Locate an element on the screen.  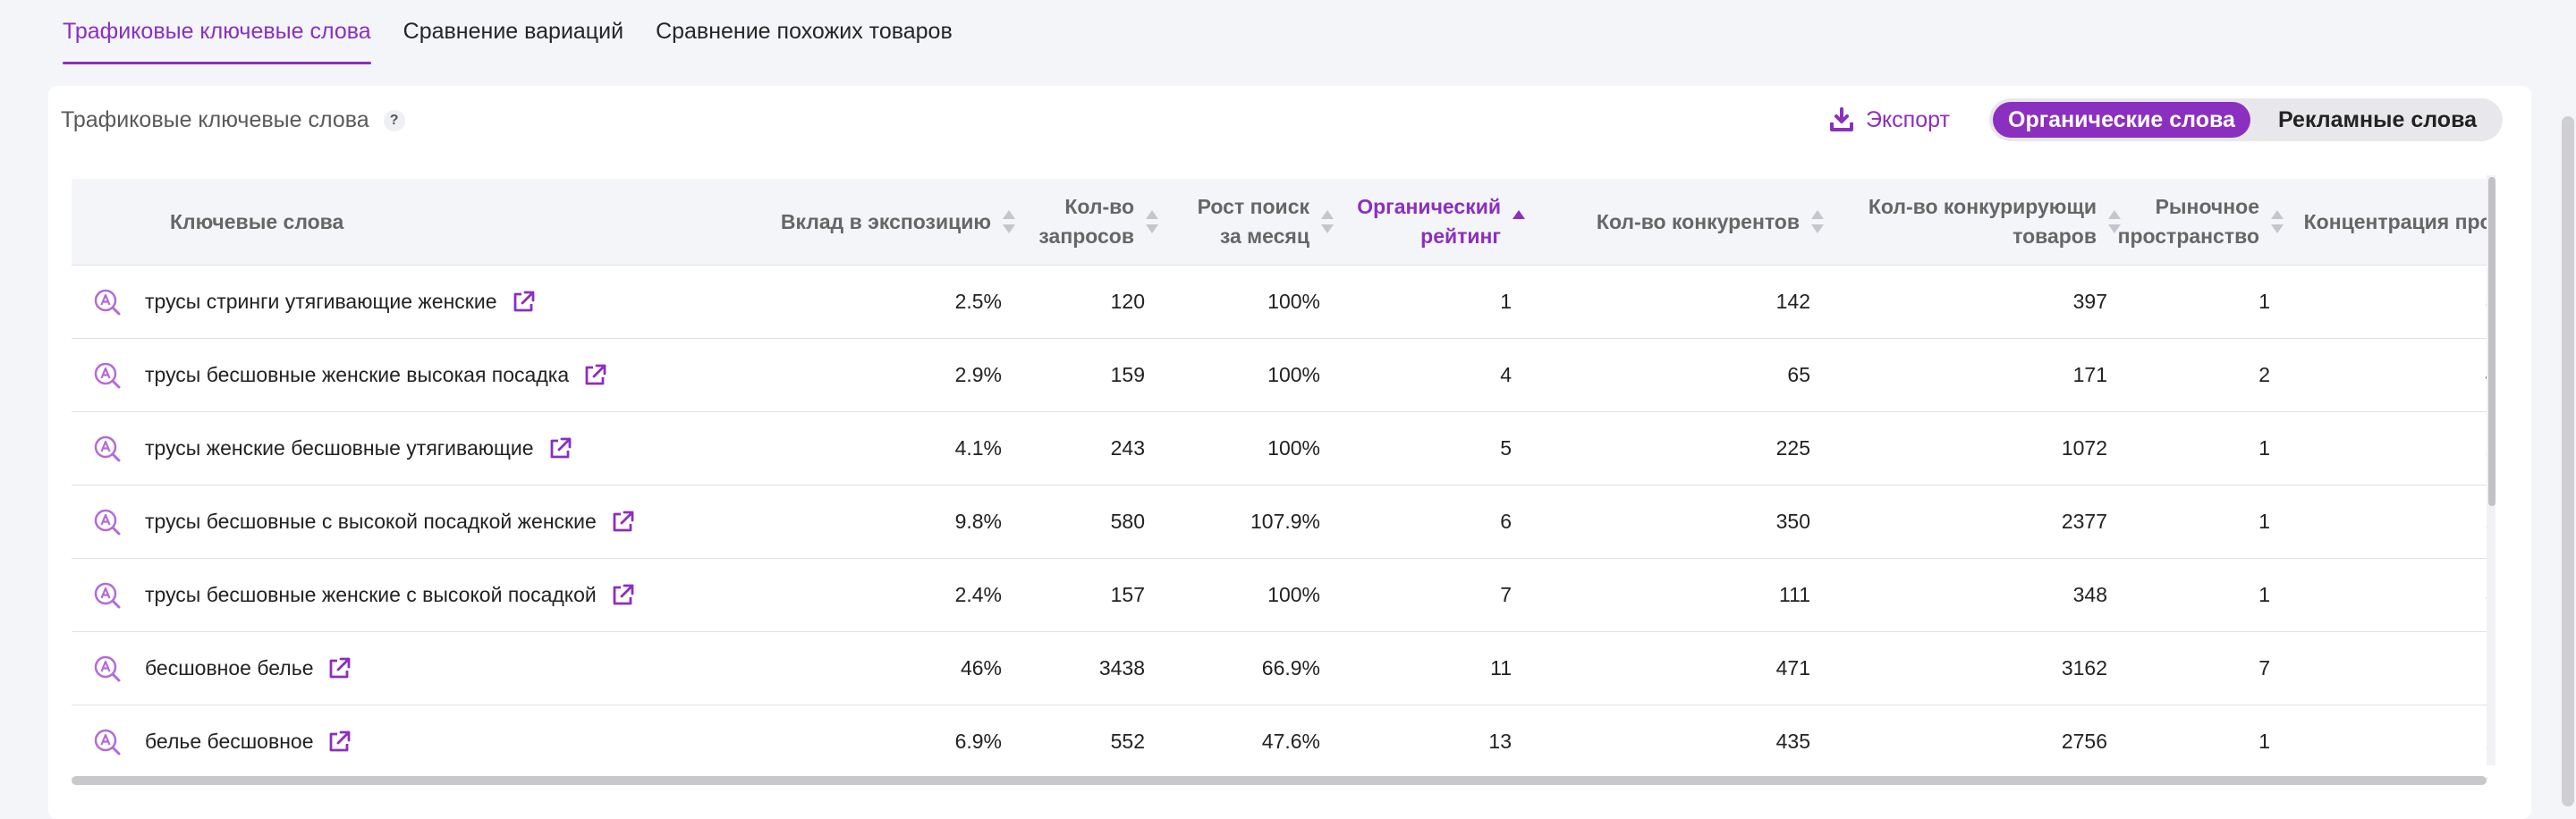
col-organic-rating: Органический рейтинг is located at coordinates (1432, 222).